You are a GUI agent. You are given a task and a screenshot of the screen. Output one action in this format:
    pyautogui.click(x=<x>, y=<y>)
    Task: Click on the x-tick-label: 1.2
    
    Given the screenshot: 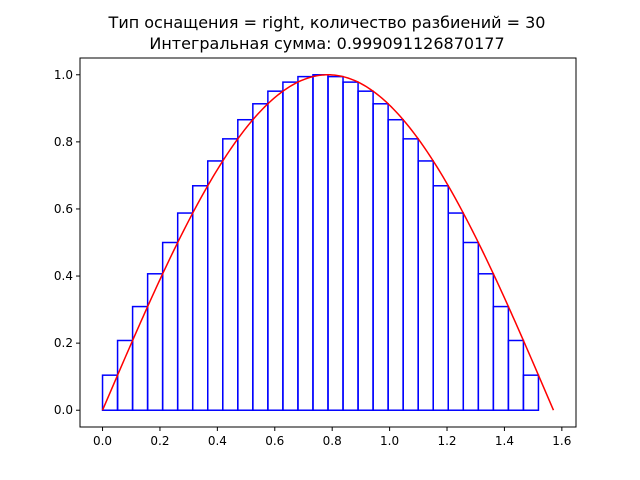 What is the action you would take?
    pyautogui.click(x=446, y=441)
    